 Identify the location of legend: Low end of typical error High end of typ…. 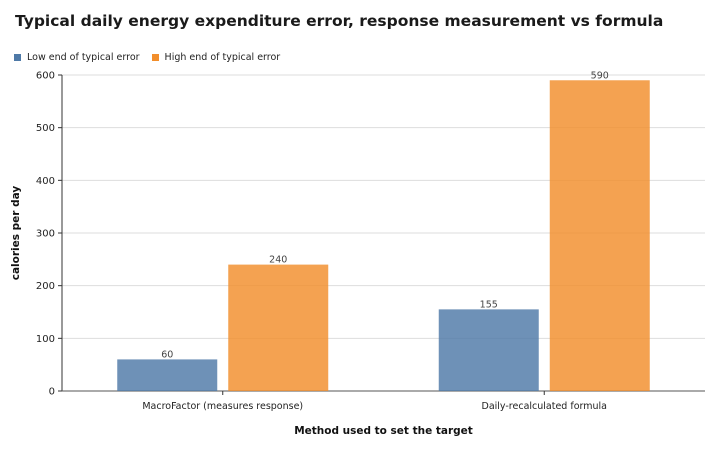
(147, 57).